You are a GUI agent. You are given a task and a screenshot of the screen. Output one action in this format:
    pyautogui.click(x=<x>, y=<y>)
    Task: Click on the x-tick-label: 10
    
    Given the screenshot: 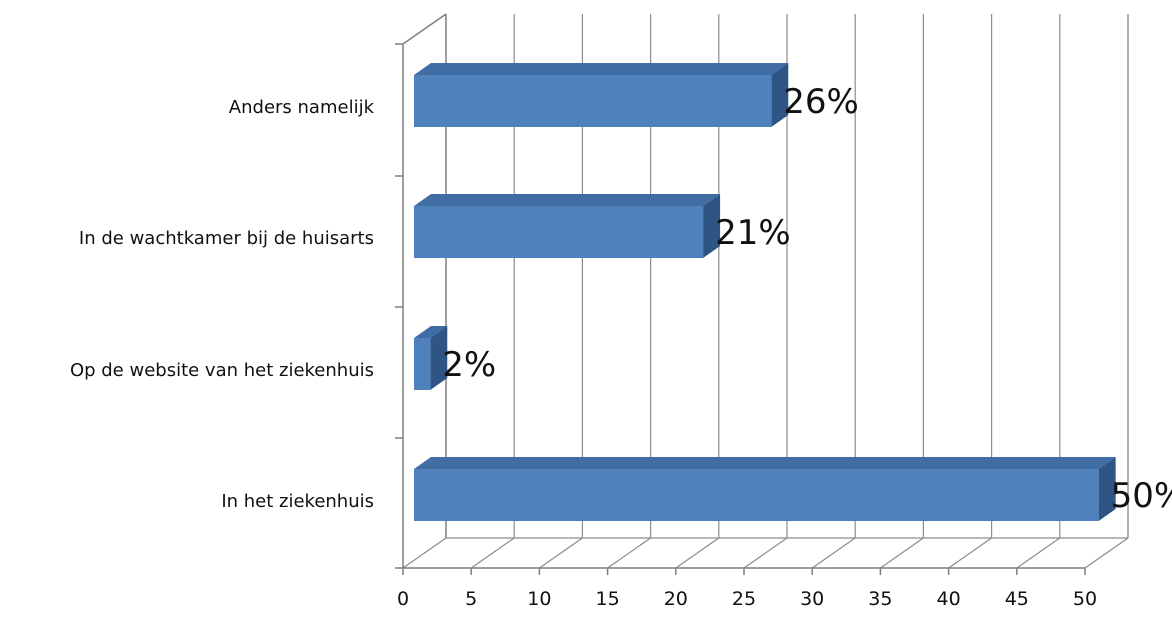 What is the action you would take?
    pyautogui.click(x=539, y=599)
    